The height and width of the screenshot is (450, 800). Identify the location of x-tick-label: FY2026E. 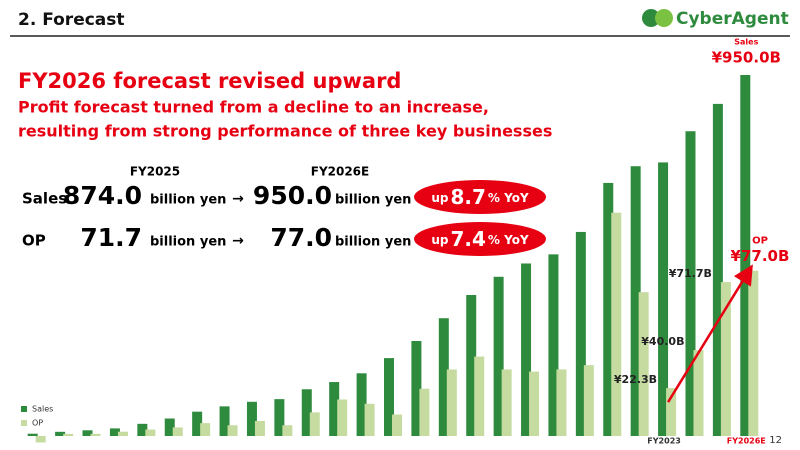
(746, 441).